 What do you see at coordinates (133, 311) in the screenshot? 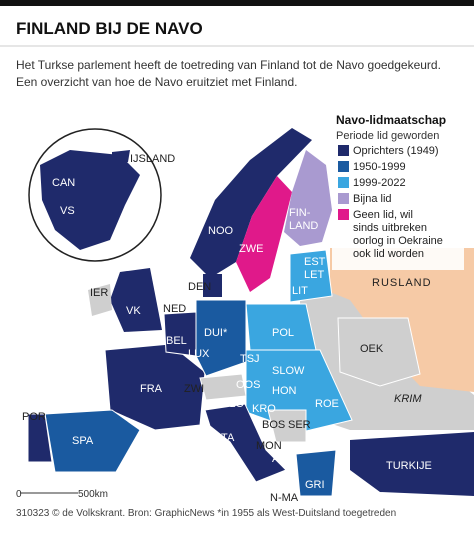
I see `country-label: VK` at bounding box center [133, 311].